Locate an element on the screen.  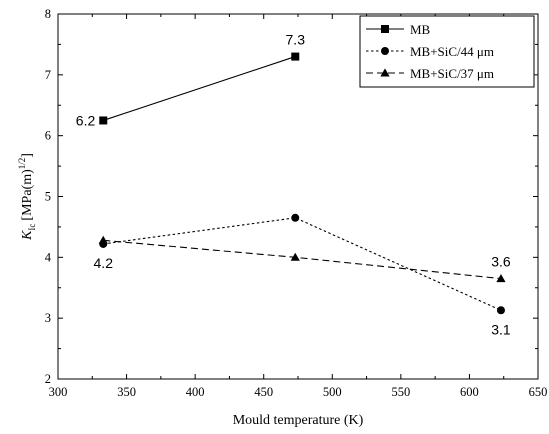
y-axis-title-symbol: K is located at coordinates (27, 235).